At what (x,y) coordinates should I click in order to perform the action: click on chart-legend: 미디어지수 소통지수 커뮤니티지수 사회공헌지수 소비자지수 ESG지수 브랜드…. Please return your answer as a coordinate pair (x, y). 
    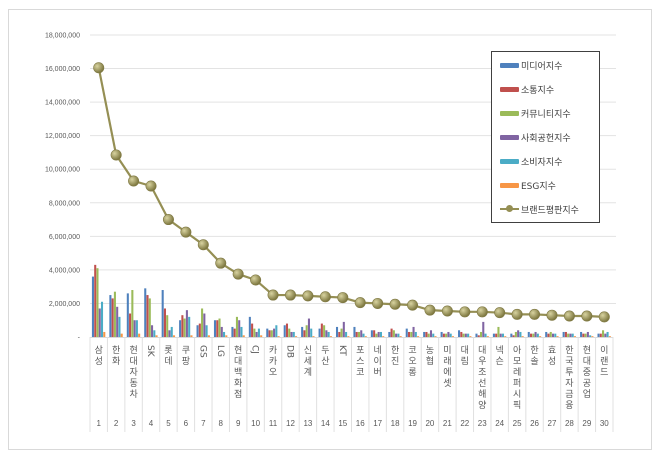
    Looking at the image, I should click on (545, 137).